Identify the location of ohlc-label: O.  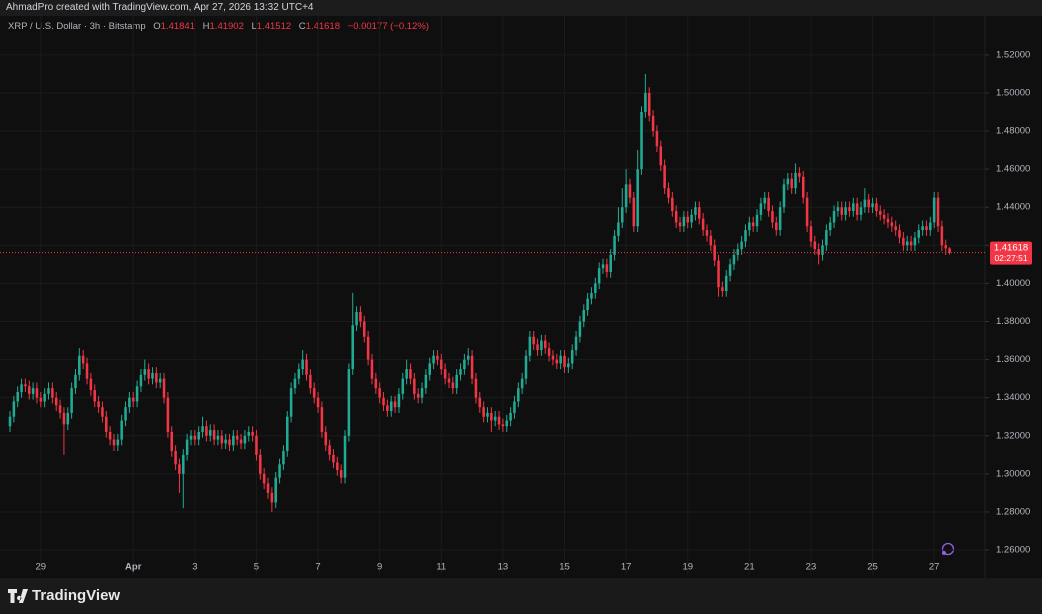
(157, 26).